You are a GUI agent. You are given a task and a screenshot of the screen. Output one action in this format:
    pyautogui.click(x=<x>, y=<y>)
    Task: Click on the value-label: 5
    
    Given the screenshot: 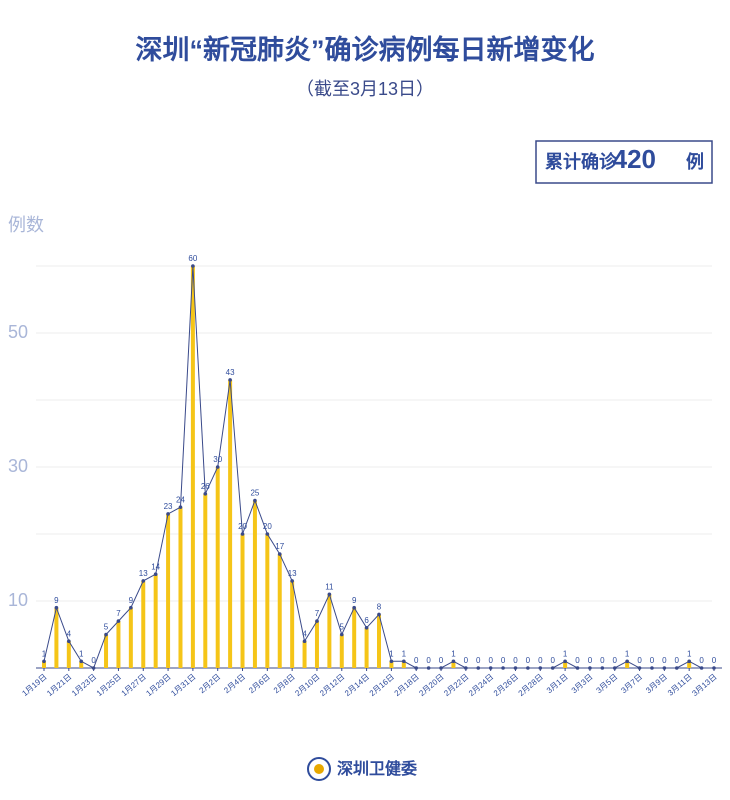 What is the action you would take?
    pyautogui.click(x=106, y=627)
    